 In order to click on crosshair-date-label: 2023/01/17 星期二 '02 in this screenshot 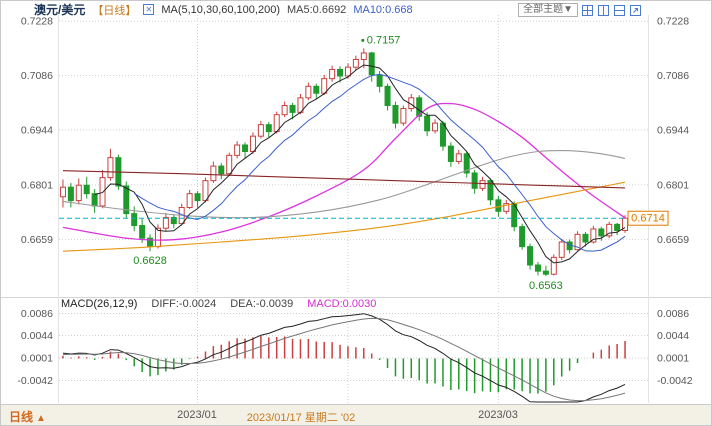, I will do `click(301, 418)`.